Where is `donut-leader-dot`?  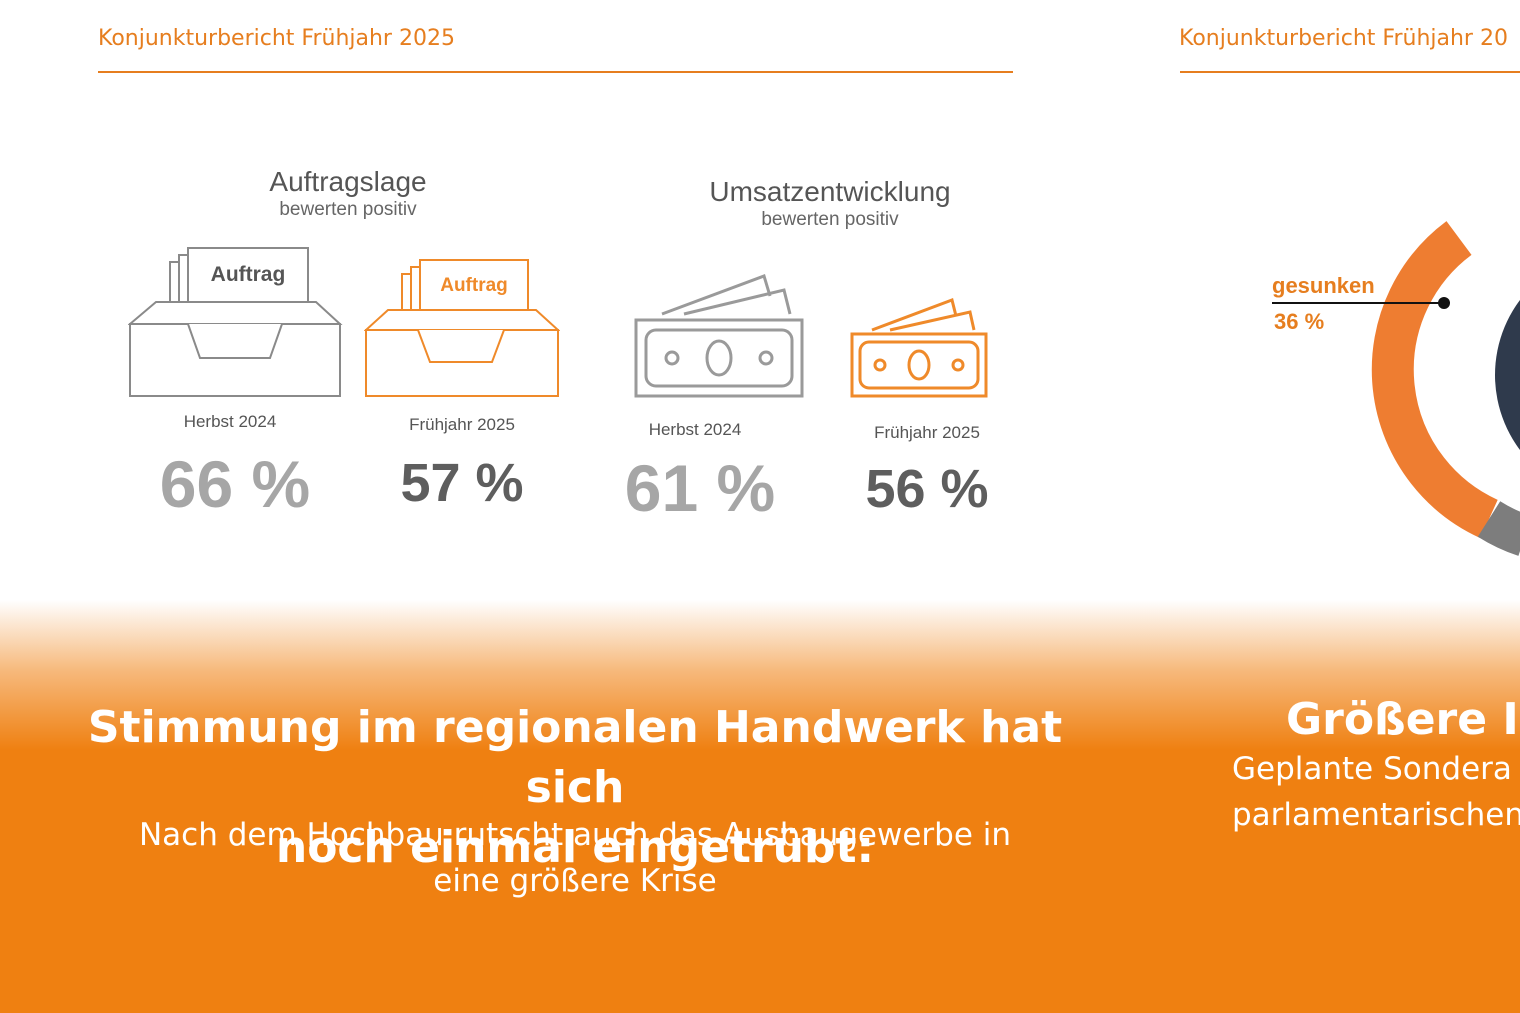
donut-leader-dot is located at coordinates (1444, 303).